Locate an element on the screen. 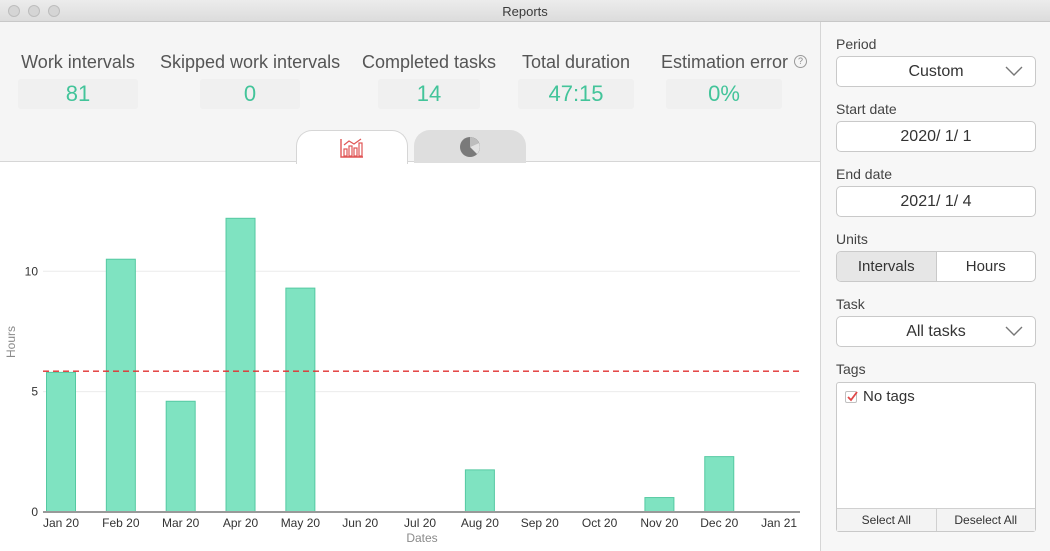 Image resolution: width=1050 pixels, height=551 pixels. stat-completed-tasks: Completed tasks 14 is located at coordinates (429, 80).